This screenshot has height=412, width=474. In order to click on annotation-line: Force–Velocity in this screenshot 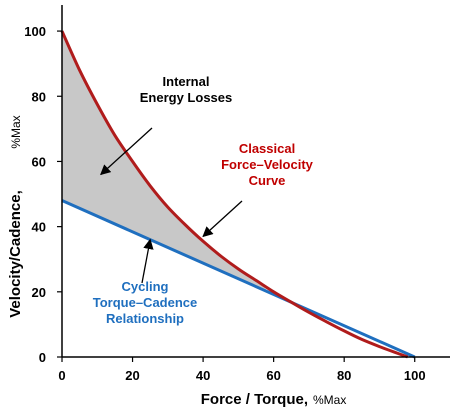, I will do `click(267, 164)`.